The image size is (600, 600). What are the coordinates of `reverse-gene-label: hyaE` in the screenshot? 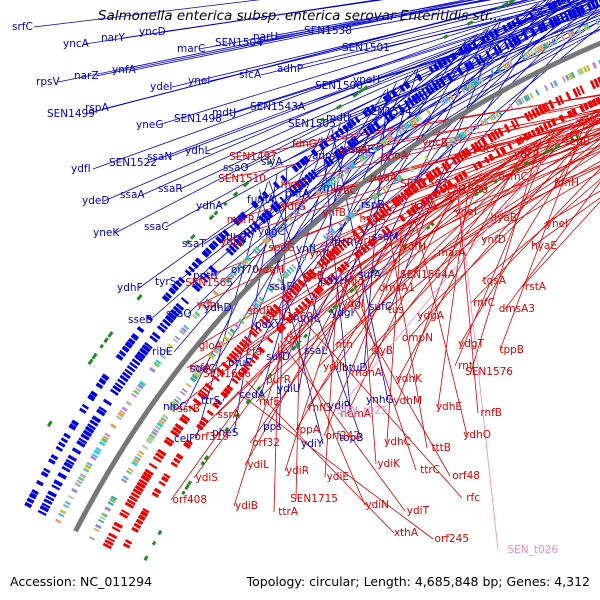 It's located at (544, 246).